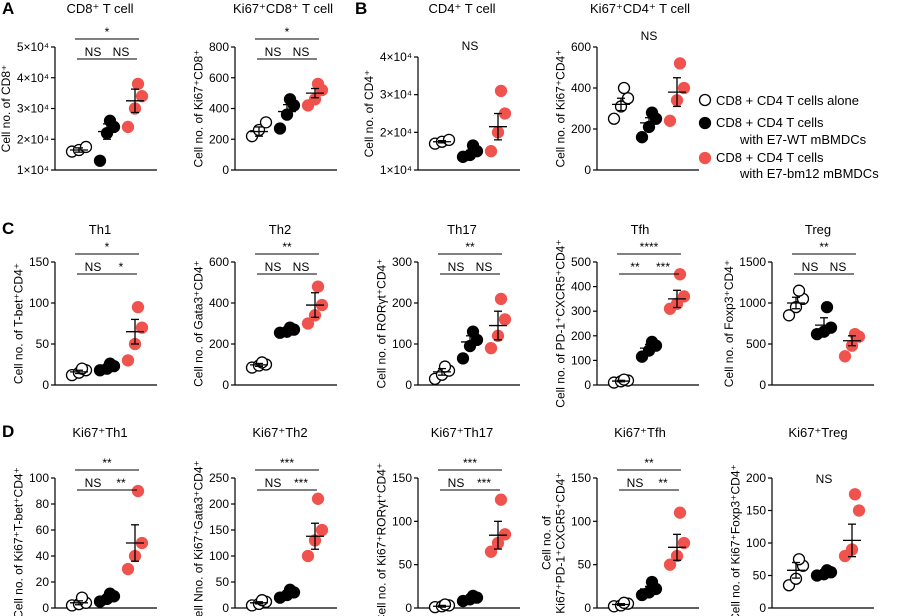 The image size is (900, 616). What do you see at coordinates (649, 247) in the screenshot?
I see `significance-label: ****` at bounding box center [649, 247].